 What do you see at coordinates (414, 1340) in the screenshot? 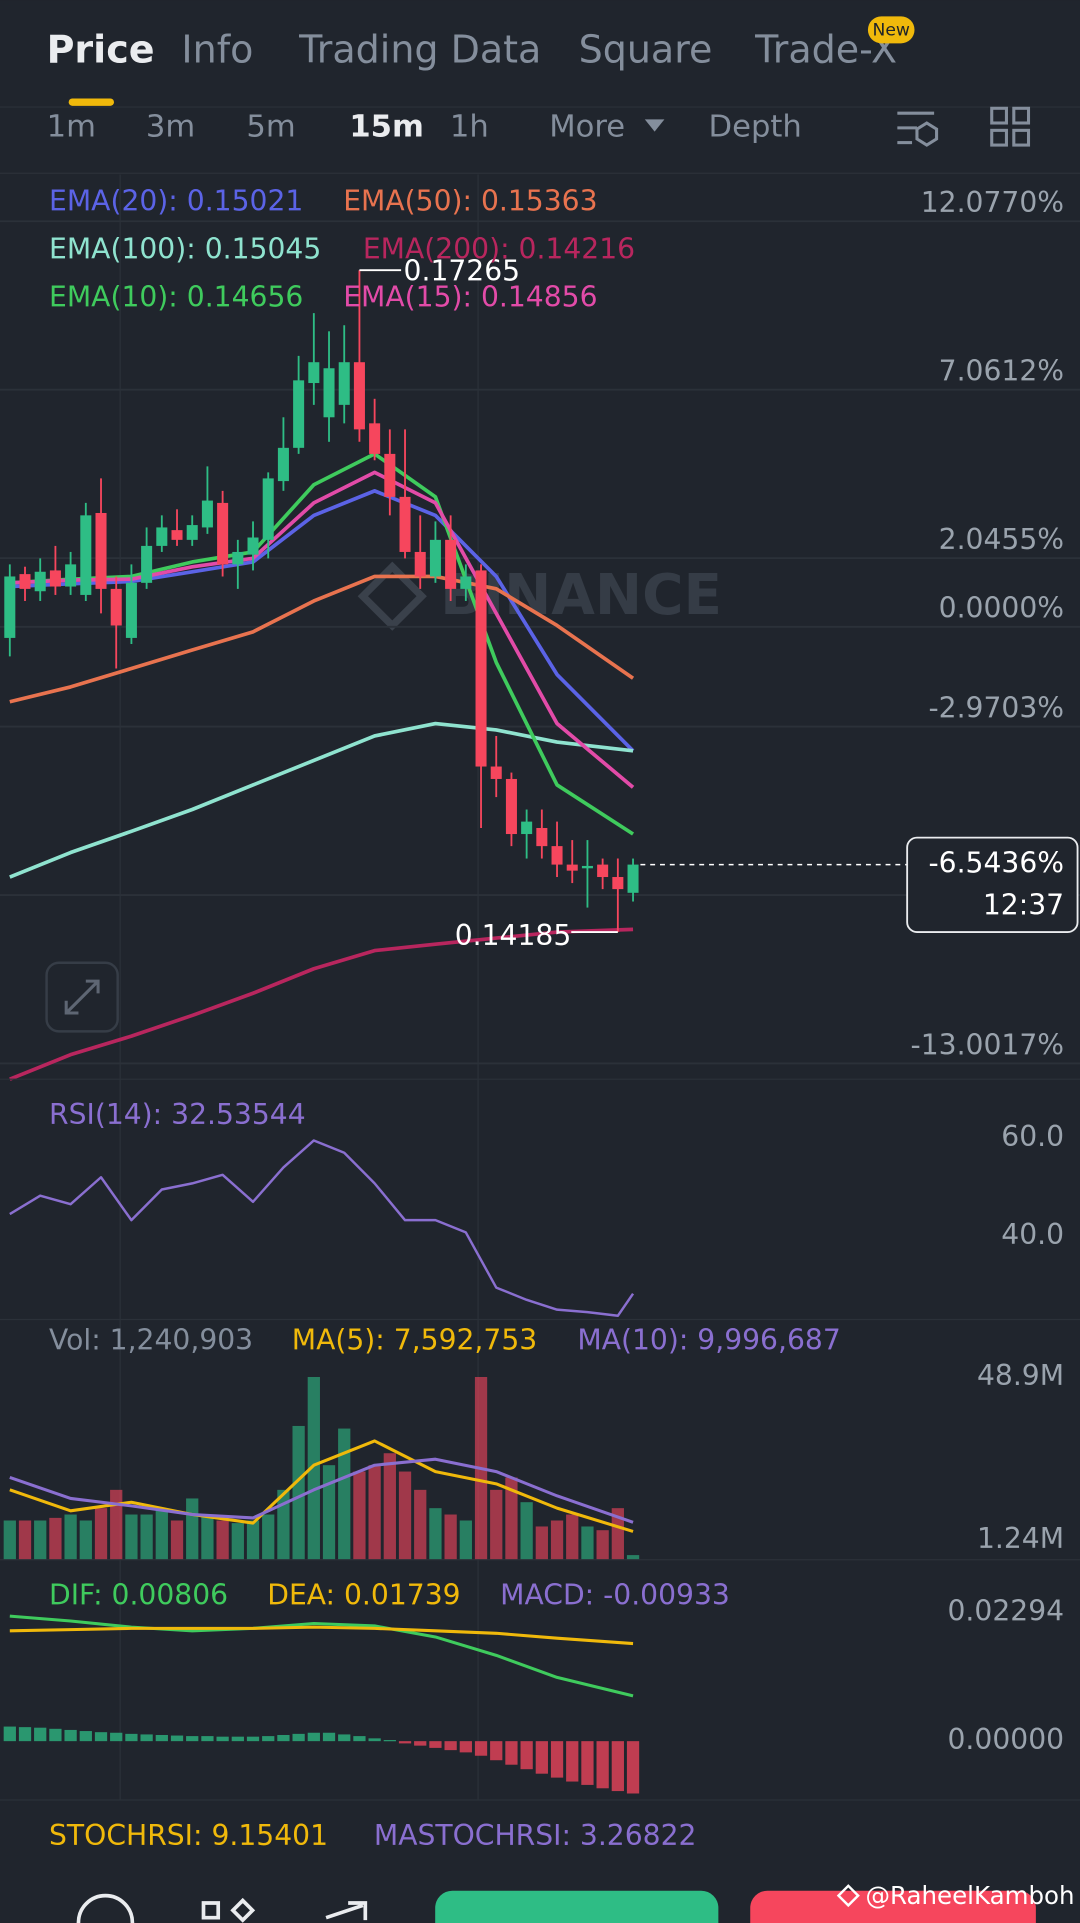
I see `legend: MA(5): 7,592,753` at bounding box center [414, 1340].